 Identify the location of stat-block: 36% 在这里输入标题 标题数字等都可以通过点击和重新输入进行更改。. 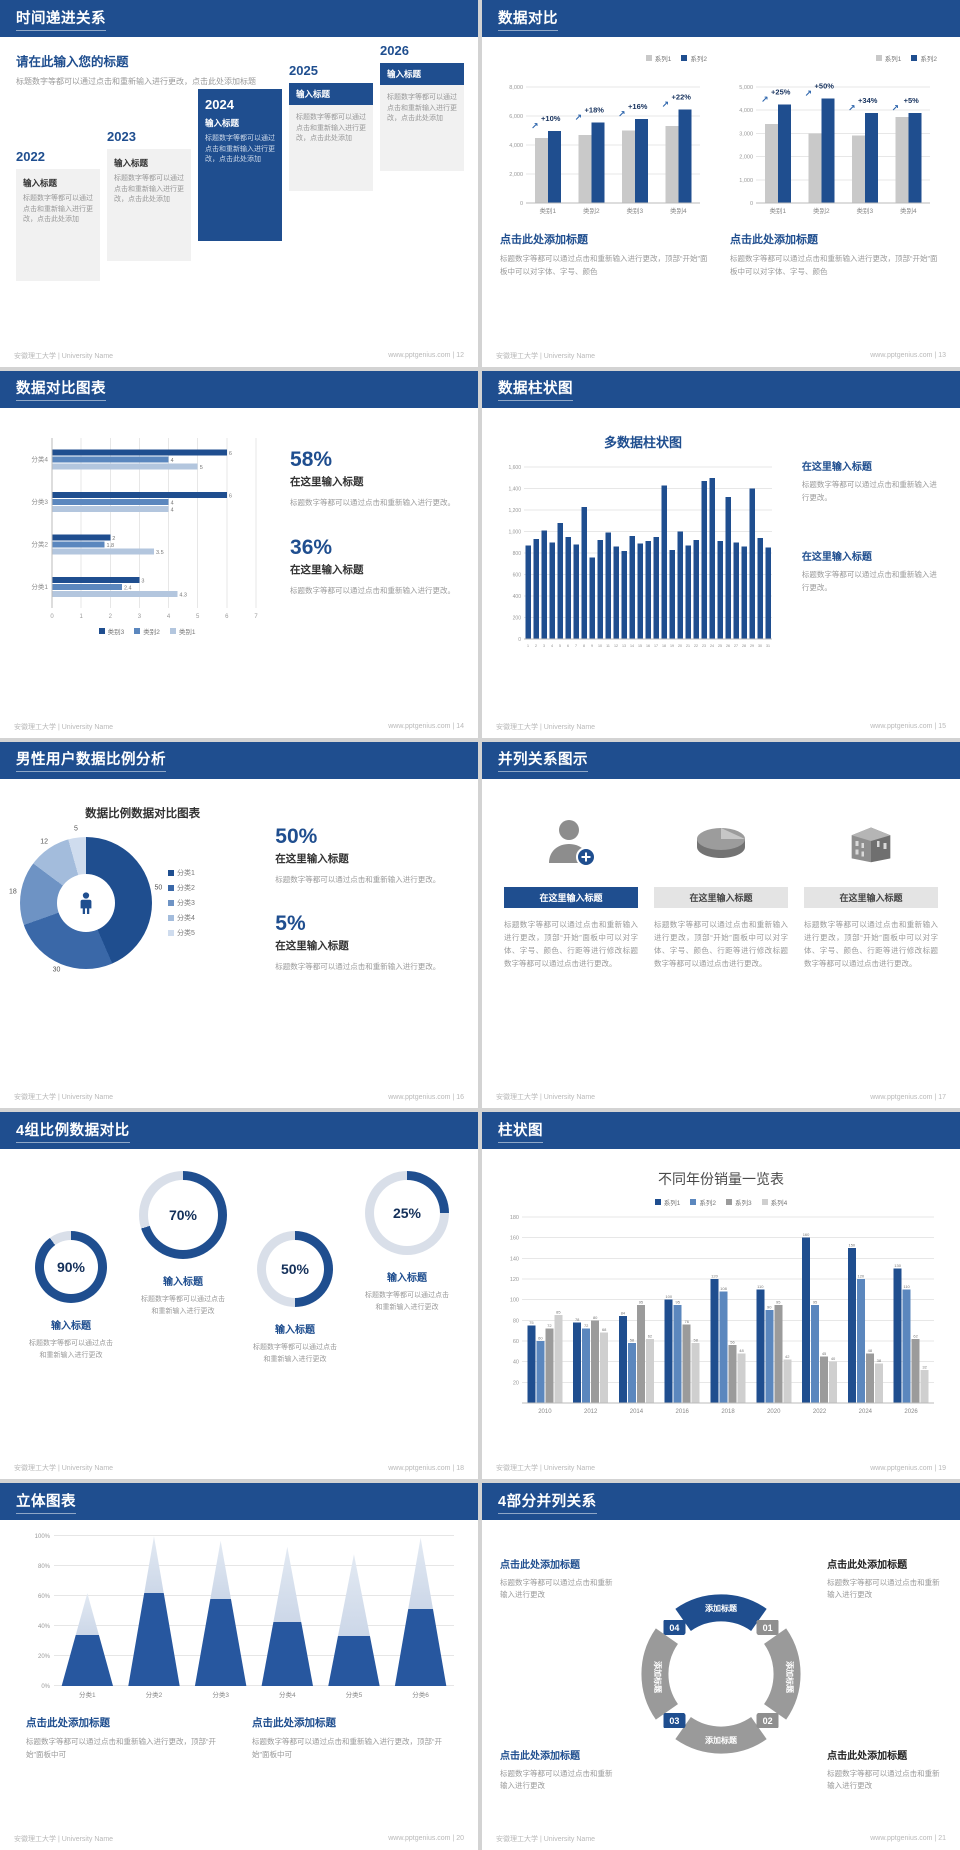
(374, 567).